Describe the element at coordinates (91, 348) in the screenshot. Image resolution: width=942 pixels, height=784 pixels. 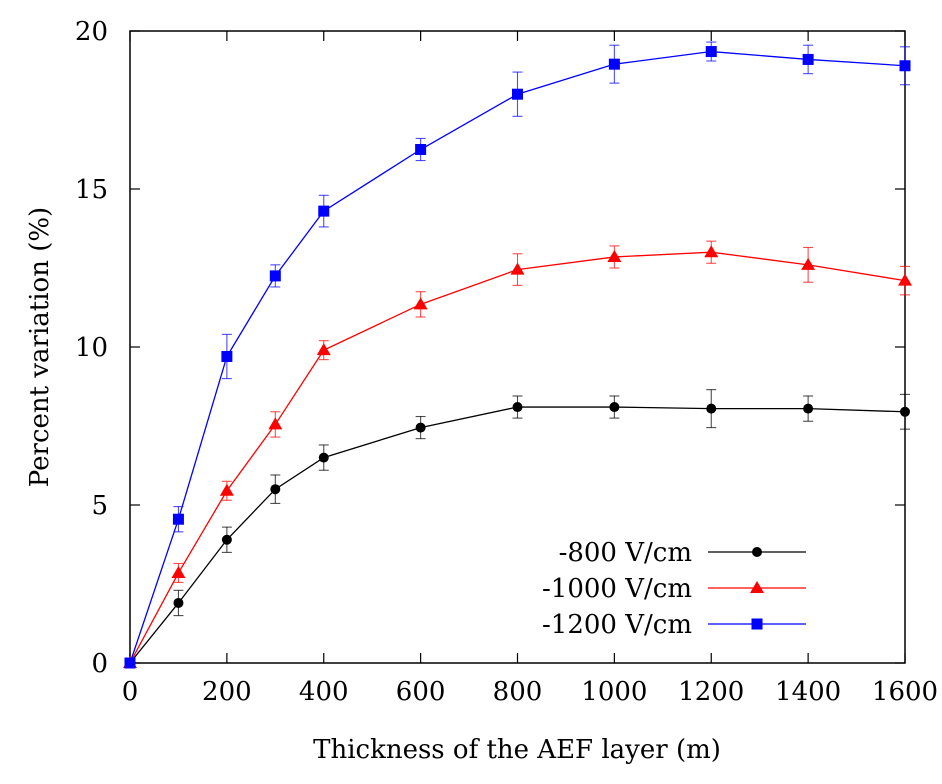
I see `y-tick-label: 10` at that location.